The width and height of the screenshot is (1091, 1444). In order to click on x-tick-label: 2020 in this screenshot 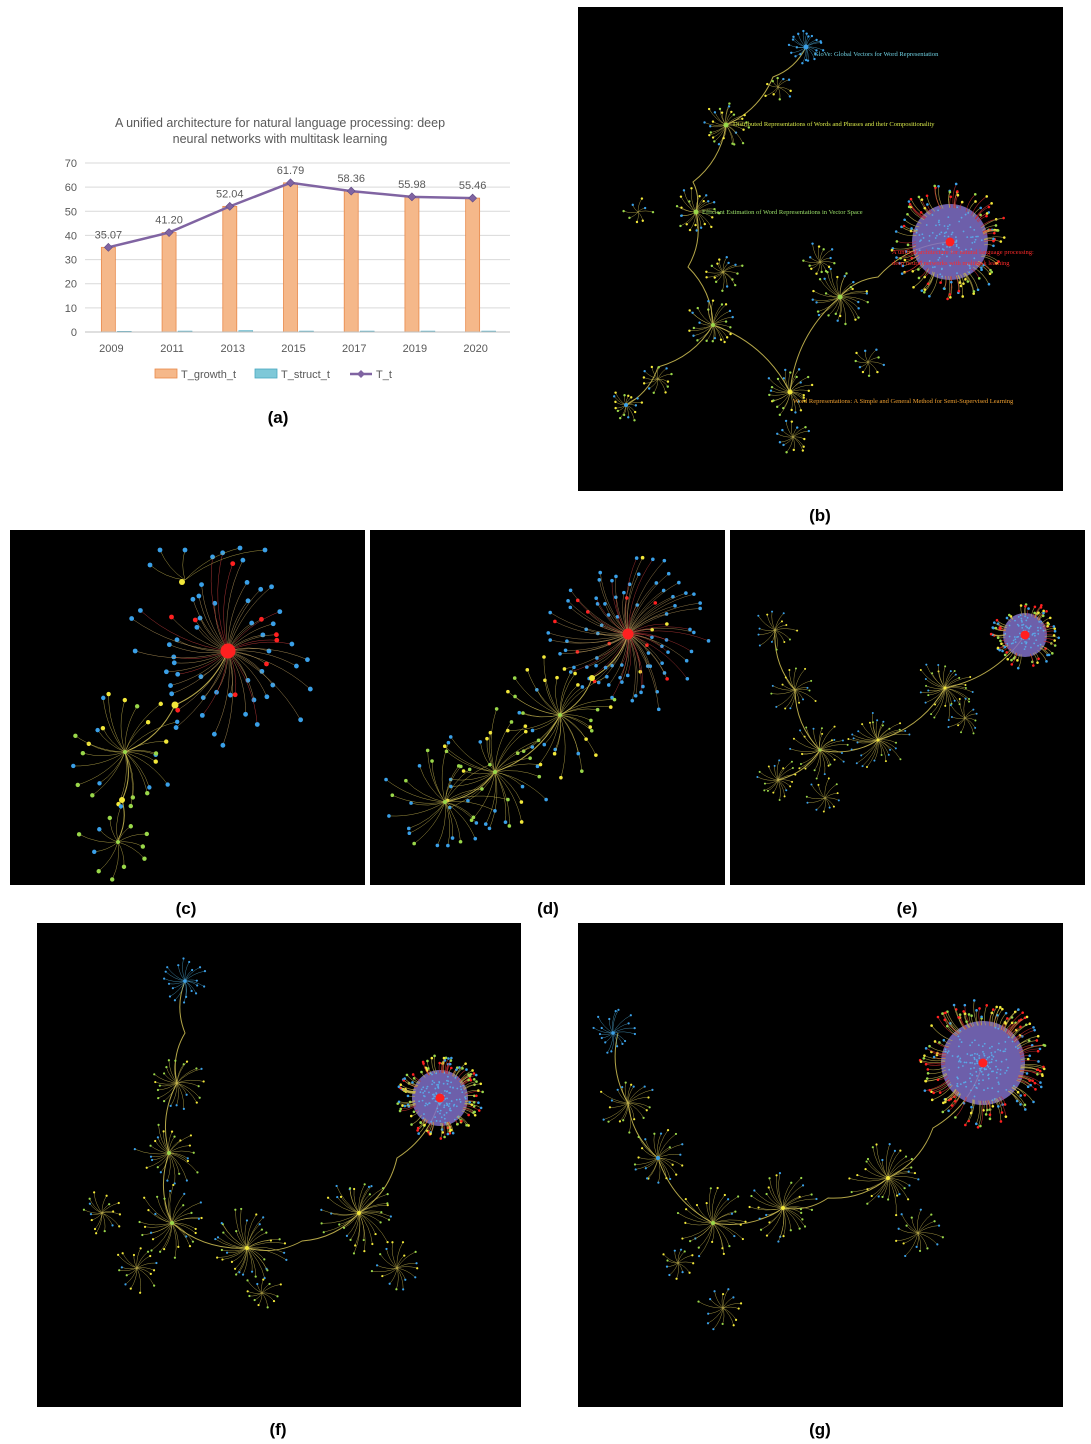, I will do `click(475, 349)`.